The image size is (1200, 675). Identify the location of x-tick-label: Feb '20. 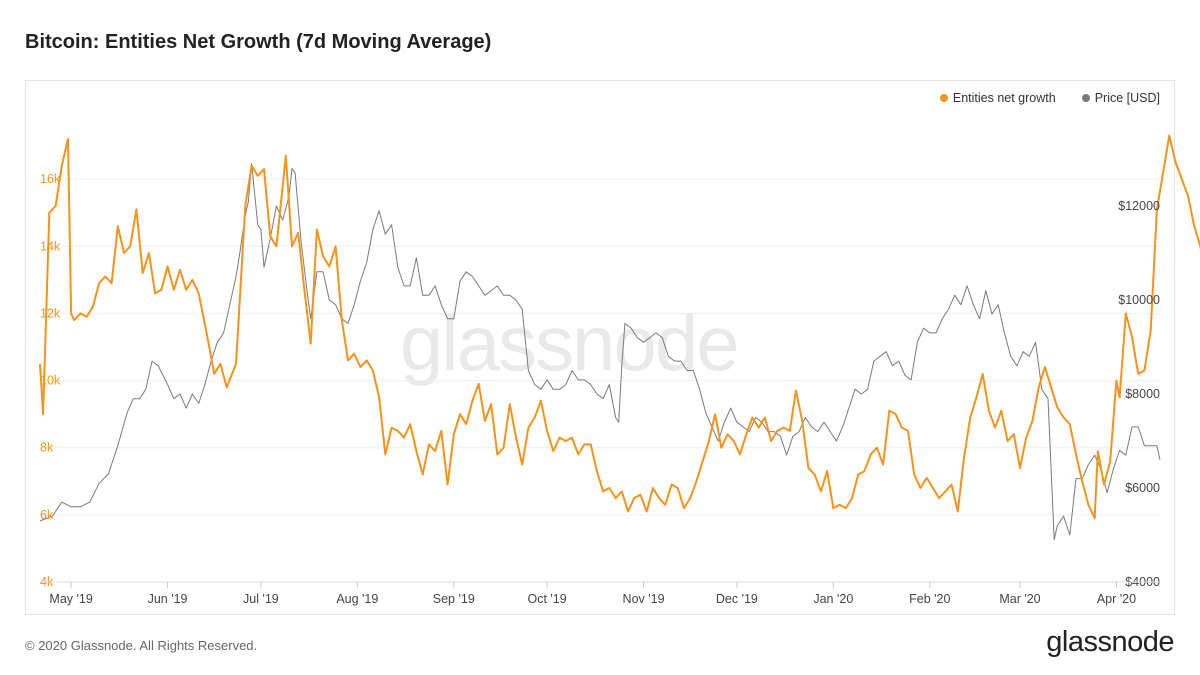
(929, 599).